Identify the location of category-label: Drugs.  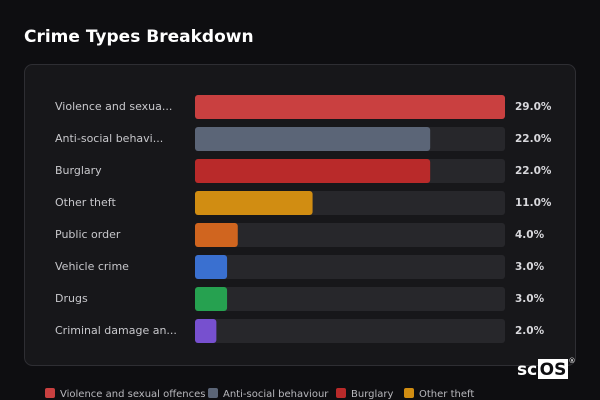
(71, 298).